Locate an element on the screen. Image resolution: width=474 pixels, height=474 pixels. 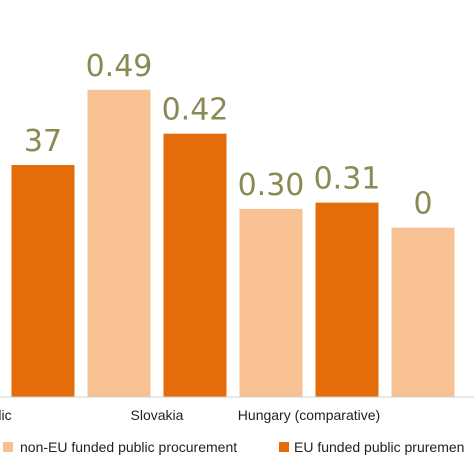
value-label-eu-2: 0.31 is located at coordinates (347, 179).